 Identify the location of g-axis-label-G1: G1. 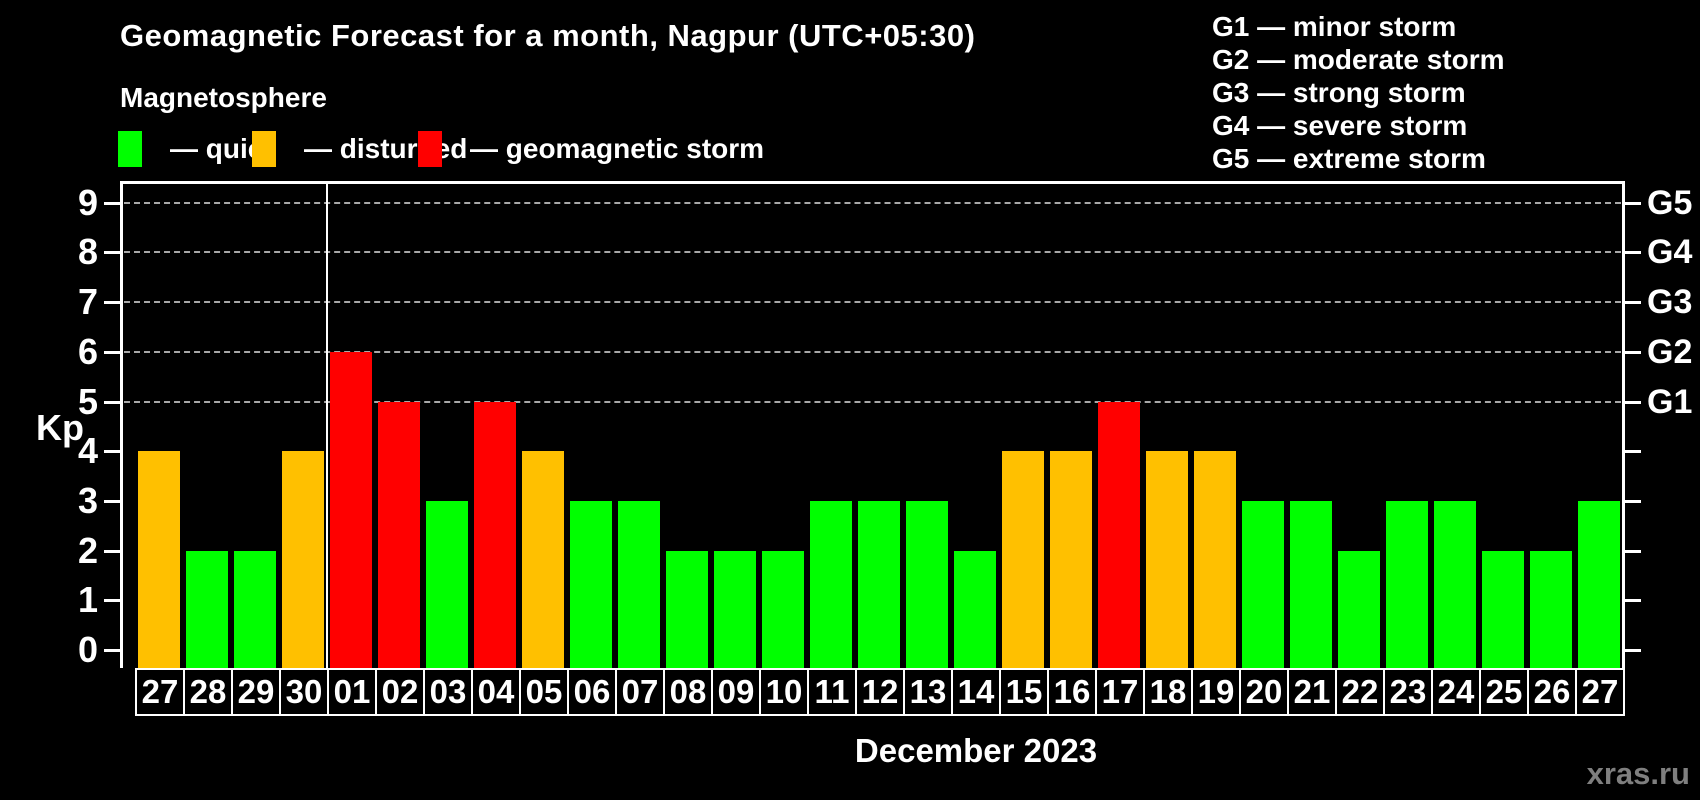
(1670, 401).